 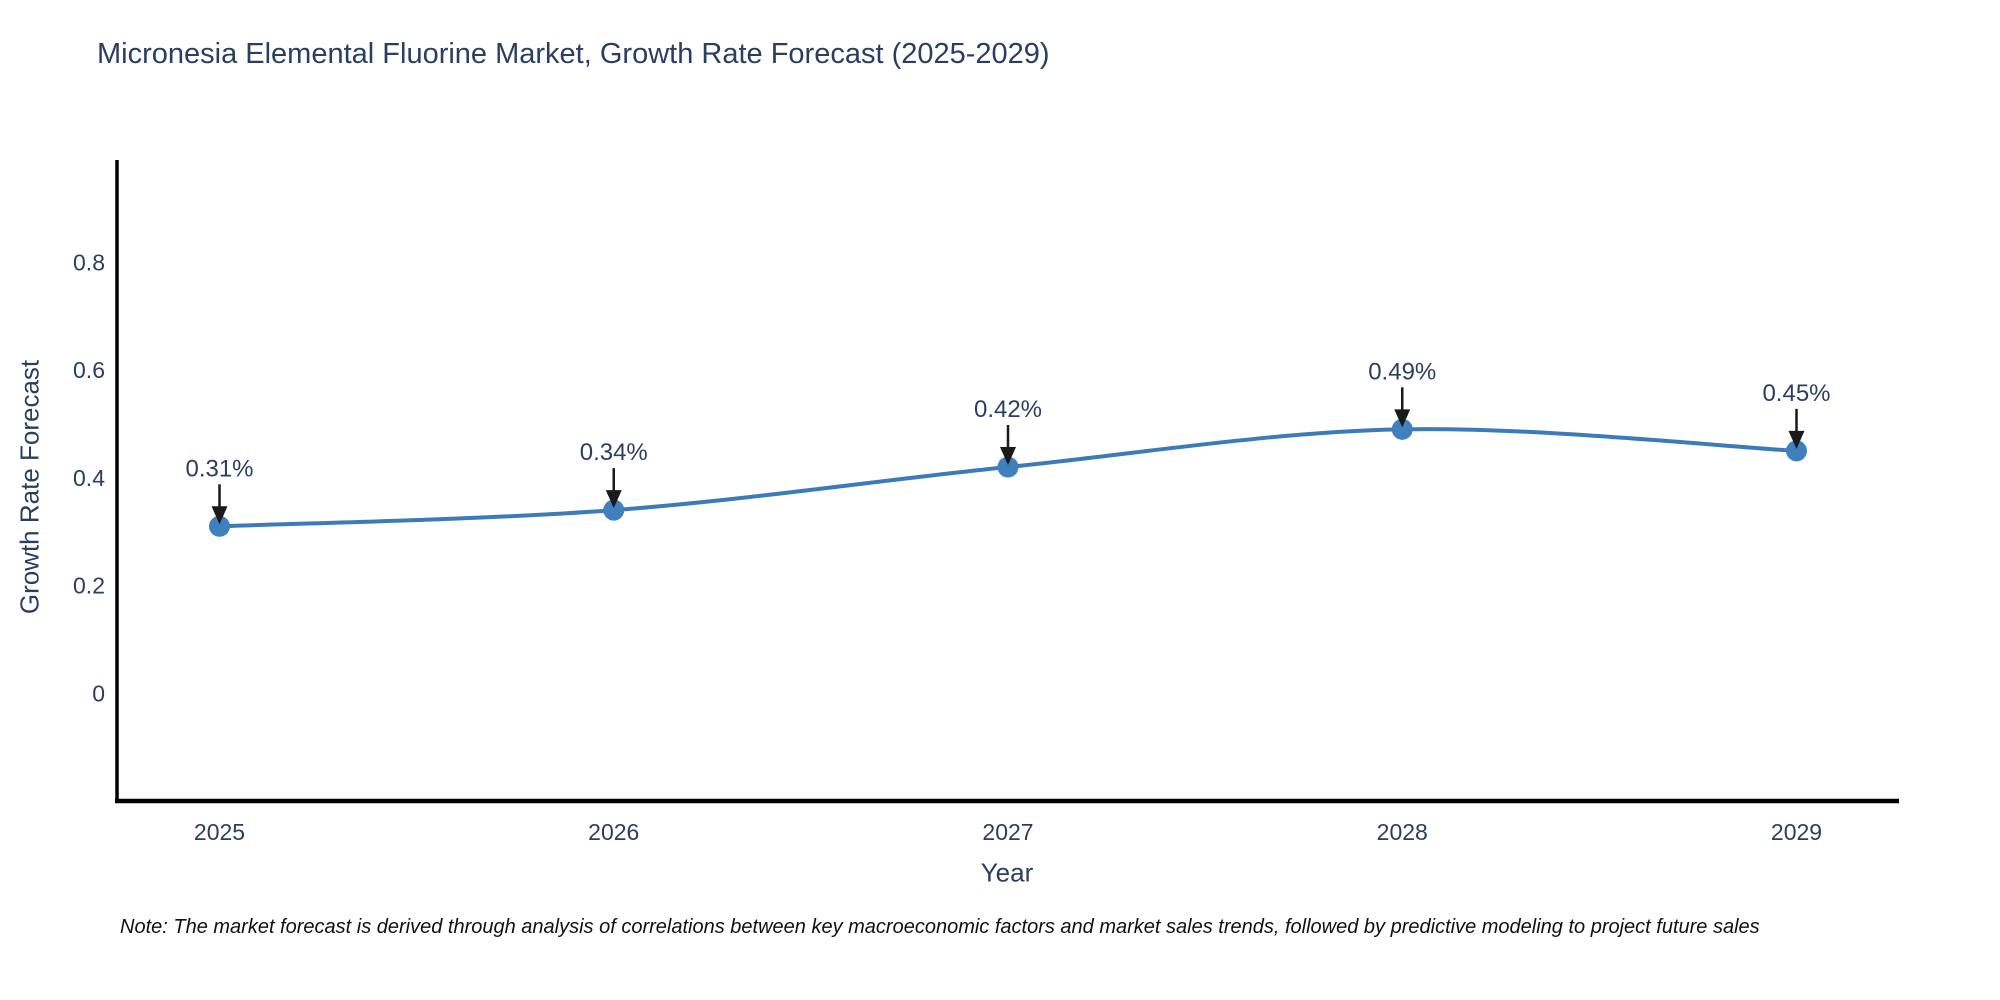 What do you see at coordinates (1008, 409) in the screenshot?
I see `data-point-label: 0.42%` at bounding box center [1008, 409].